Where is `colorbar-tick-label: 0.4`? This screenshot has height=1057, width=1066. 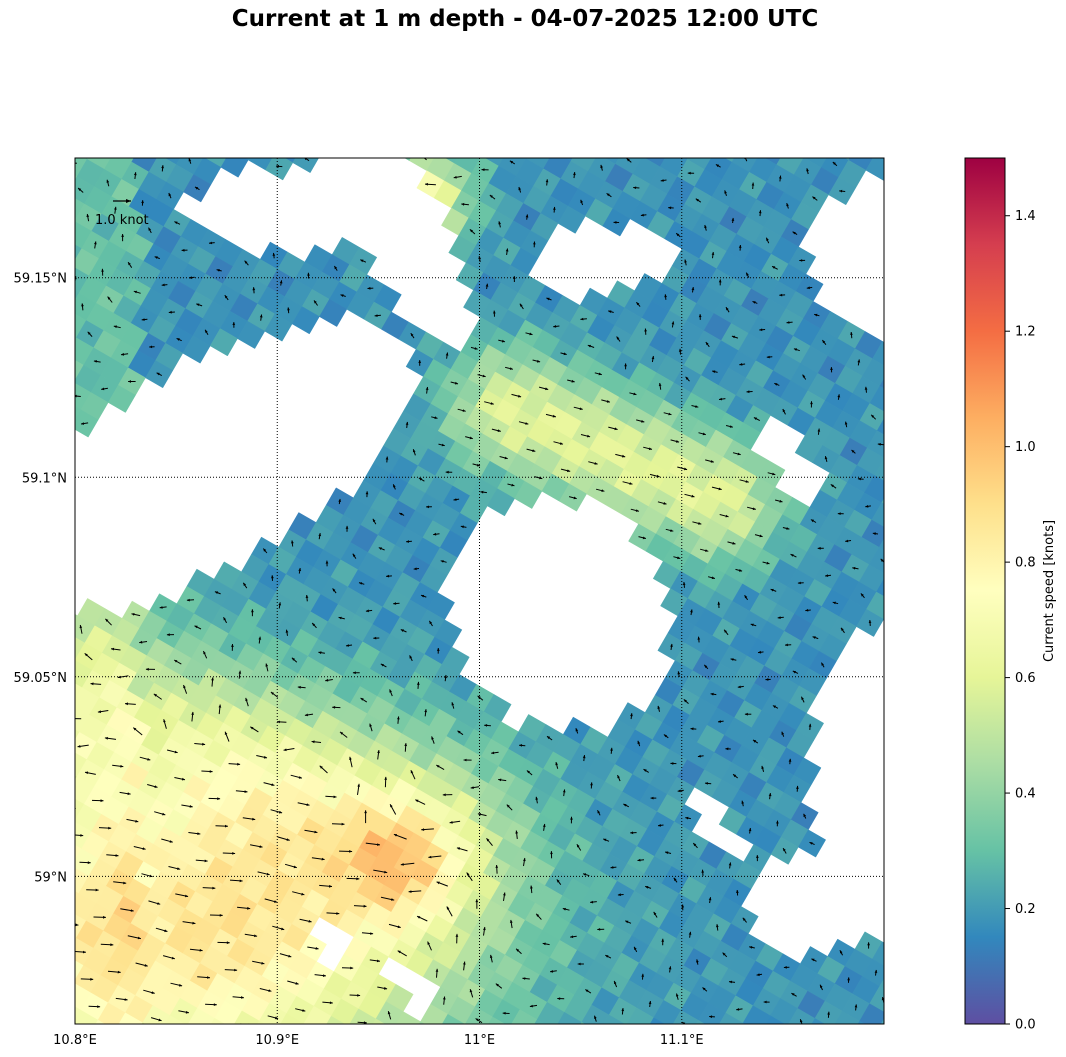 colorbar-tick-label: 0.4 is located at coordinates (1025, 794).